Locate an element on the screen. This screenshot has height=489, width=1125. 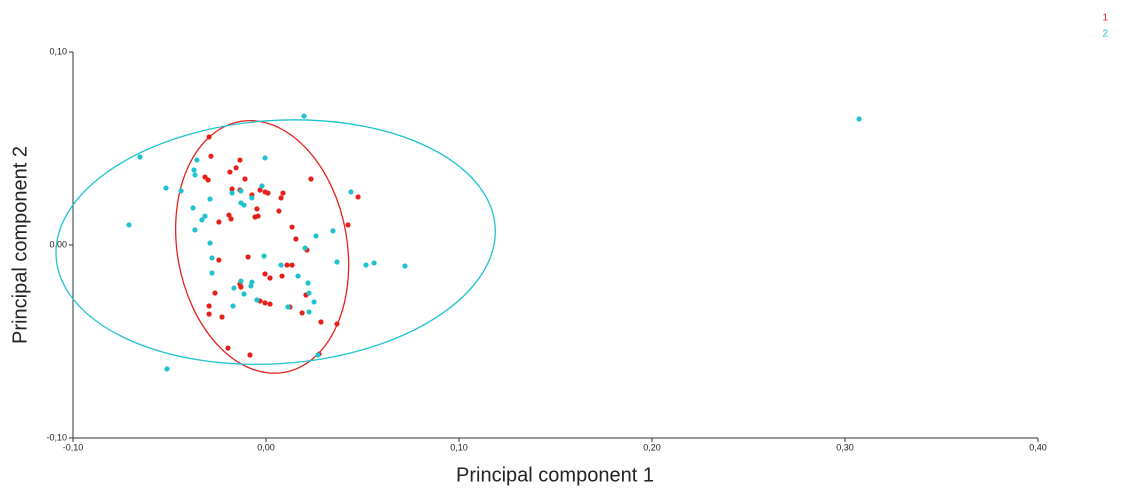
confidence-ellipse is located at coordinates (262, 246).